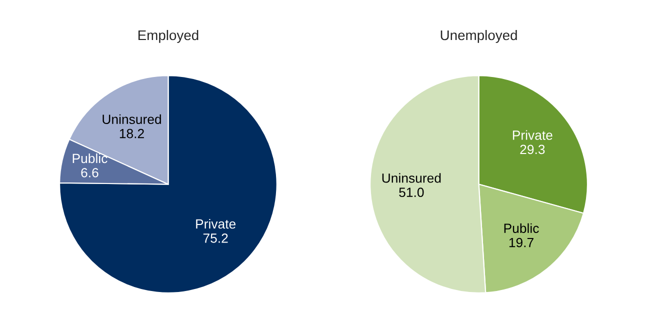 The width and height of the screenshot is (647, 335). What do you see at coordinates (411, 193) in the screenshot?
I see `data-label: 51.0` at bounding box center [411, 193].